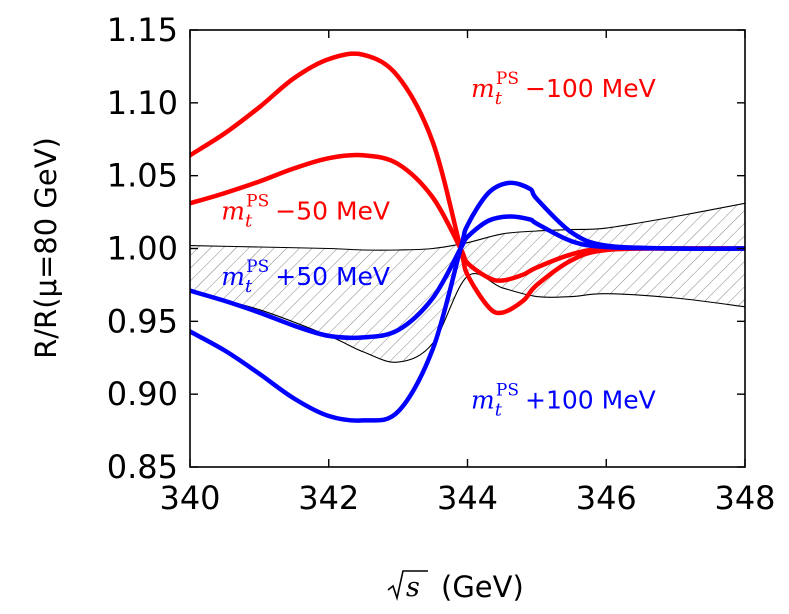  Describe the element at coordinates (606, 498) in the screenshot. I see `x-tick-label: 346` at that location.